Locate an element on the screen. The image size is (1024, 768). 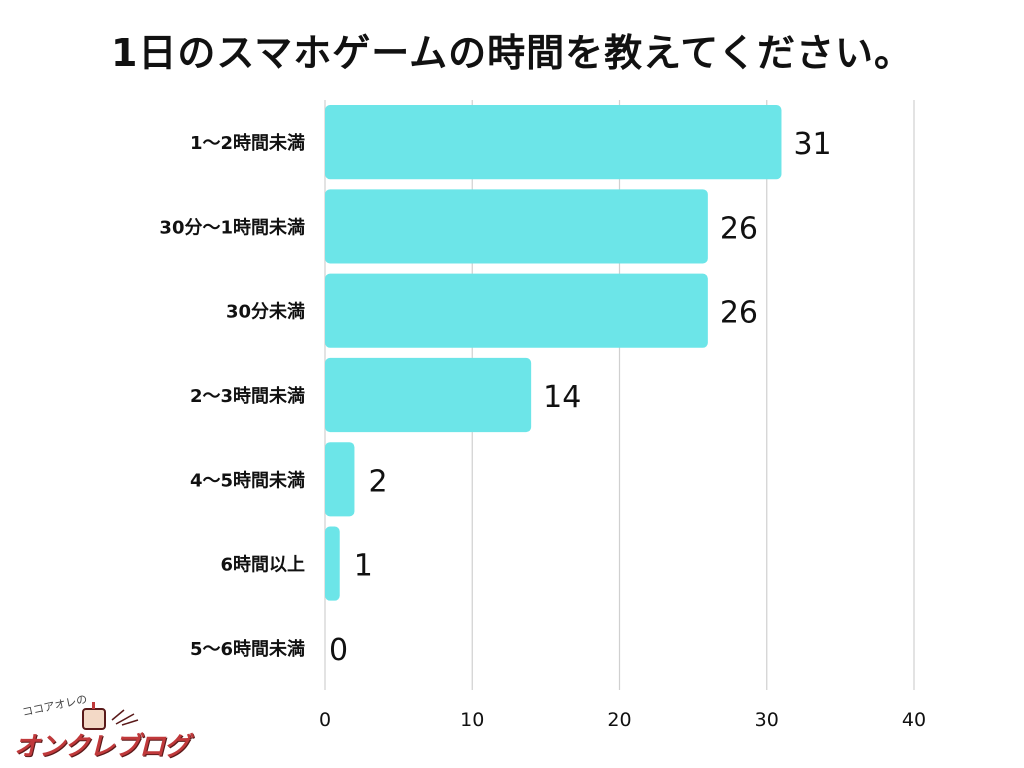
y-category-label: 2〜3時間未満 is located at coordinates (247, 396).